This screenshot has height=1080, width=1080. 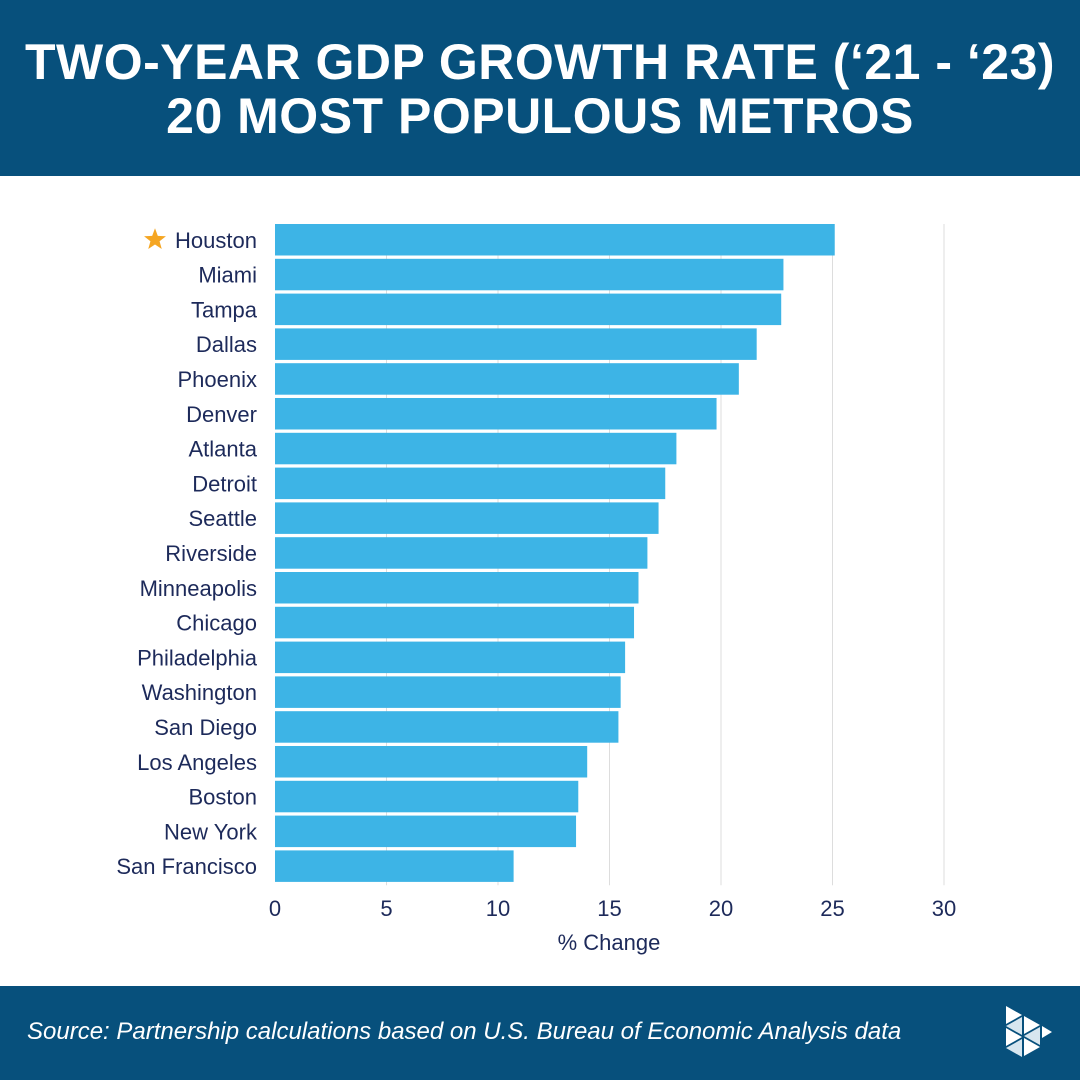 I want to click on bar-minneapolis, so click(x=457, y=588).